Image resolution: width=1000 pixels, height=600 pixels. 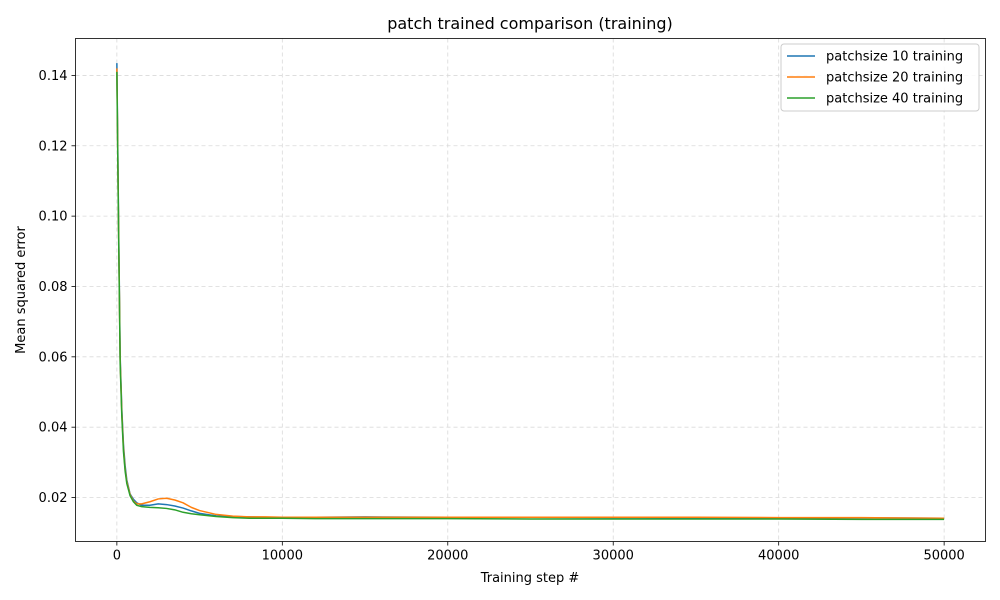 I want to click on y-tick-label: 0.04, so click(x=53, y=428).